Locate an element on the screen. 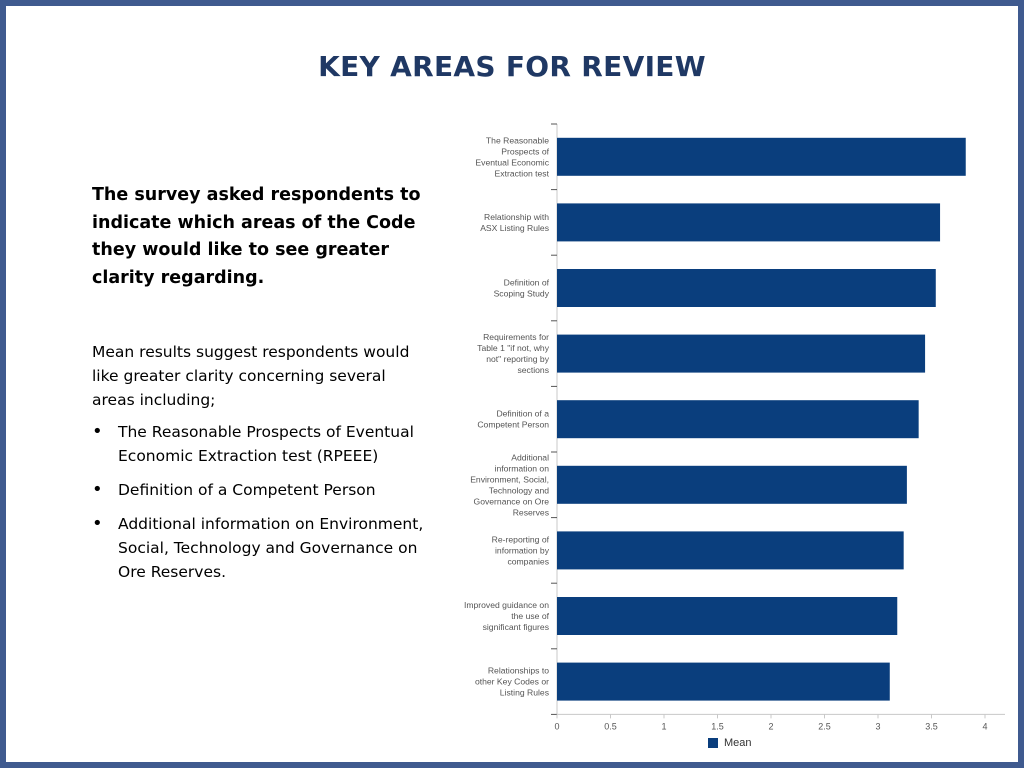  chart-legend: Mean is located at coordinates (730, 743).